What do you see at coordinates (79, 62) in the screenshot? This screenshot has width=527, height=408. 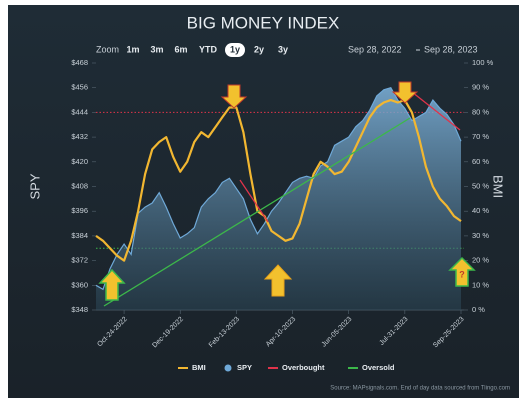 I see `y-tick-label: $468` at bounding box center [79, 62].